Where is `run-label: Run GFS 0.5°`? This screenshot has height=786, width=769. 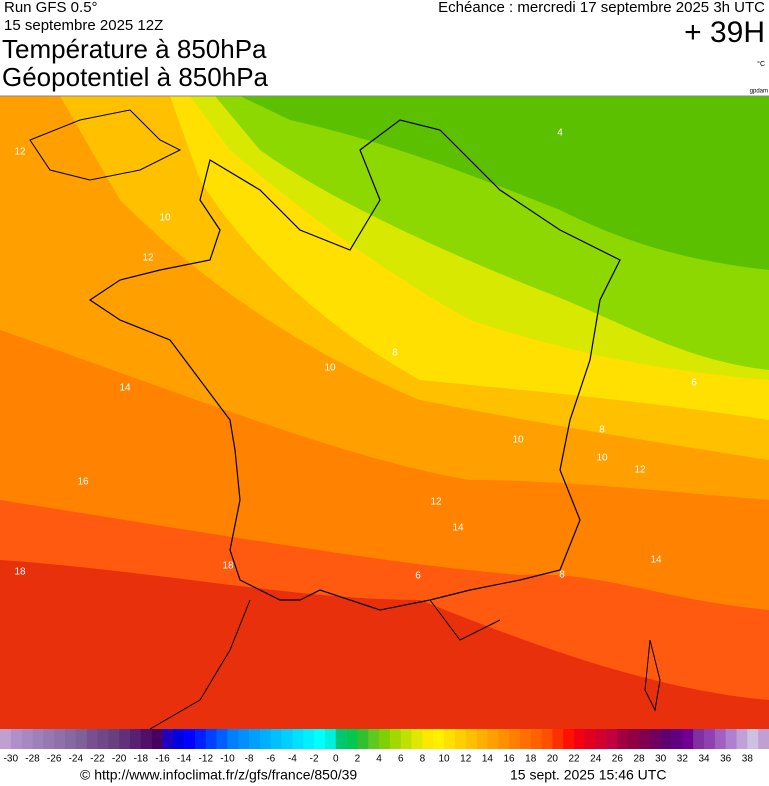 run-label: Run GFS 0.5° is located at coordinates (51, 8).